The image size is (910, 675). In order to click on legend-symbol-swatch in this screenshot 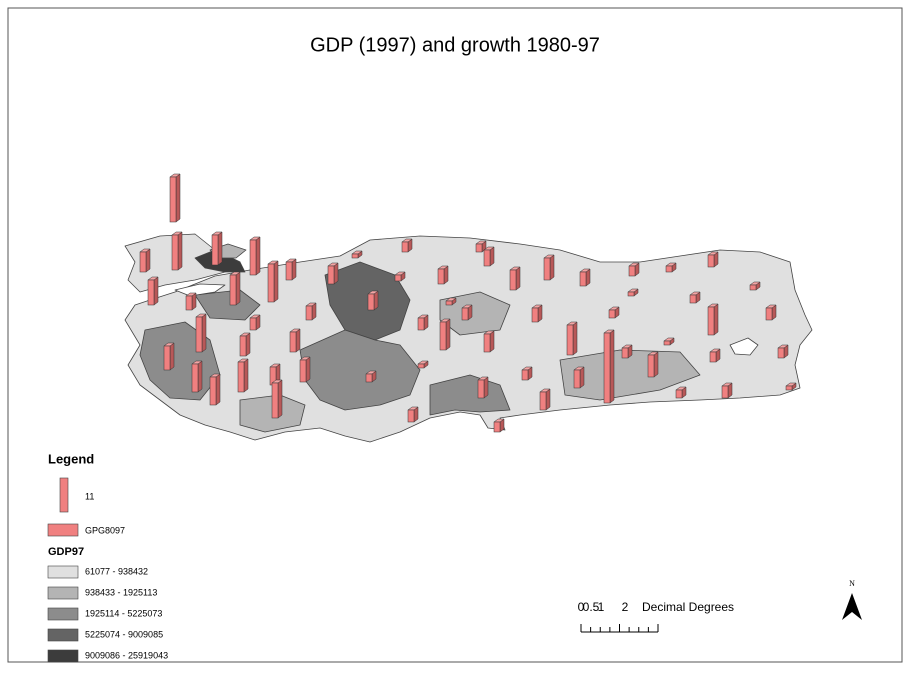, I will do `click(63, 530)`.